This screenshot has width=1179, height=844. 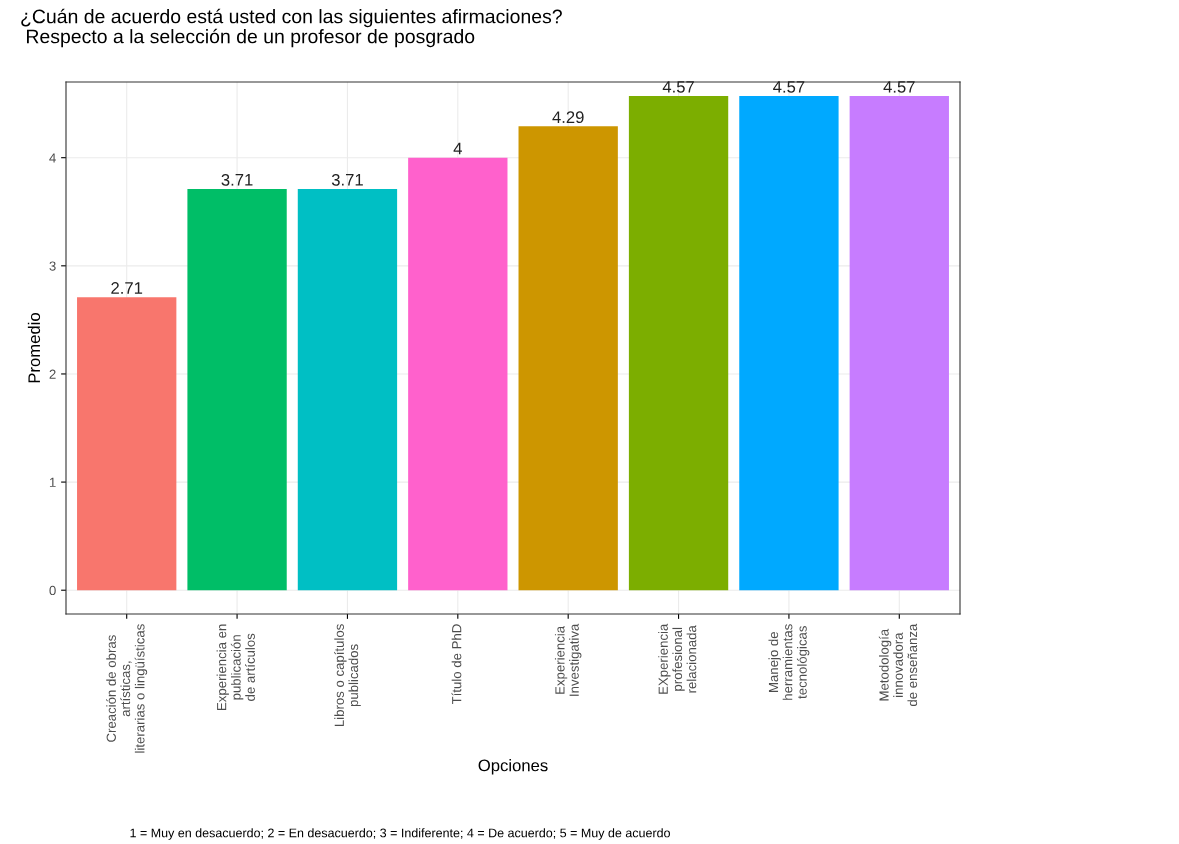 What do you see at coordinates (34, 348) in the screenshot?
I see `y-axis-title: Promedio` at bounding box center [34, 348].